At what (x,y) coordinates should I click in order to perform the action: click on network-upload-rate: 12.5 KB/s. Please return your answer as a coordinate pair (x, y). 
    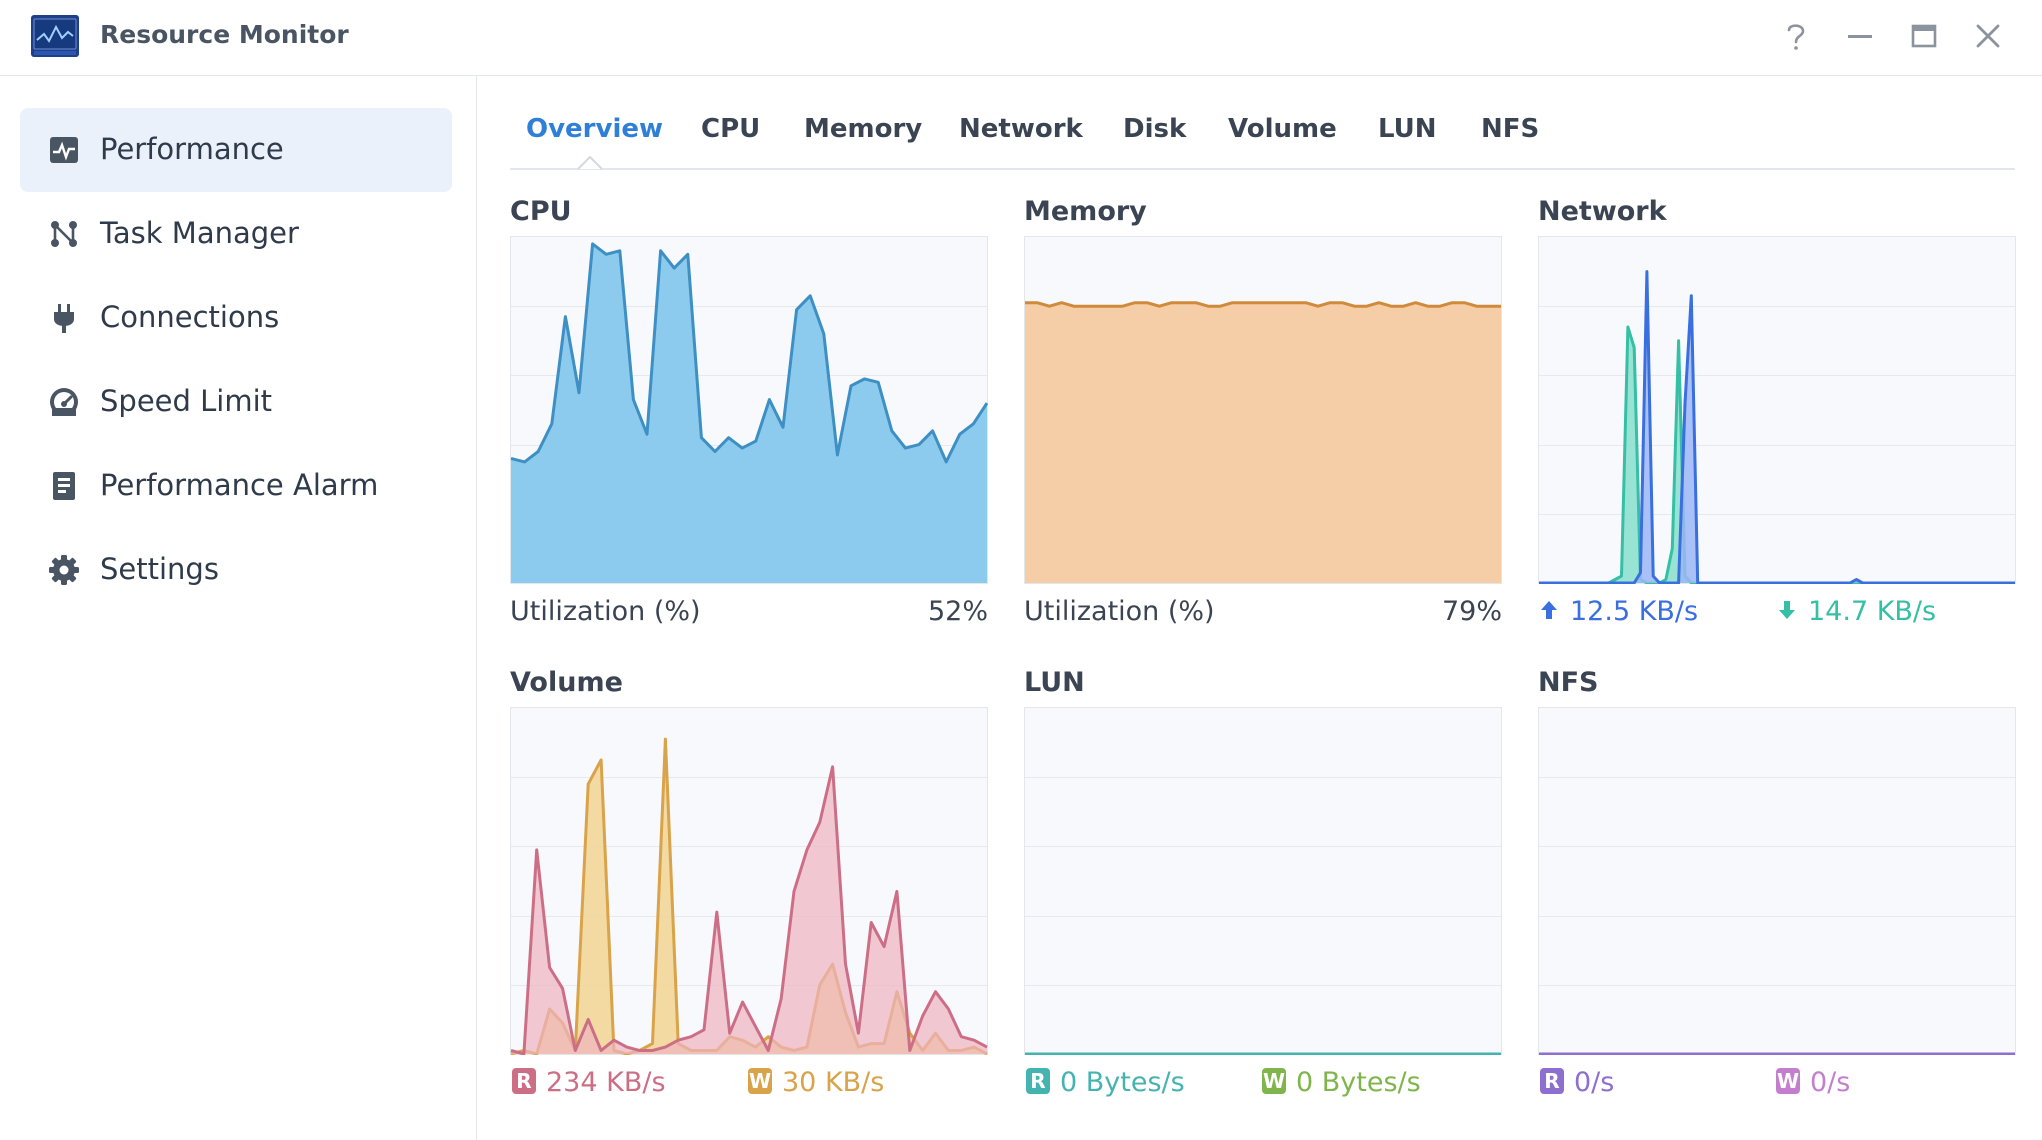
    Looking at the image, I should click on (1619, 611).